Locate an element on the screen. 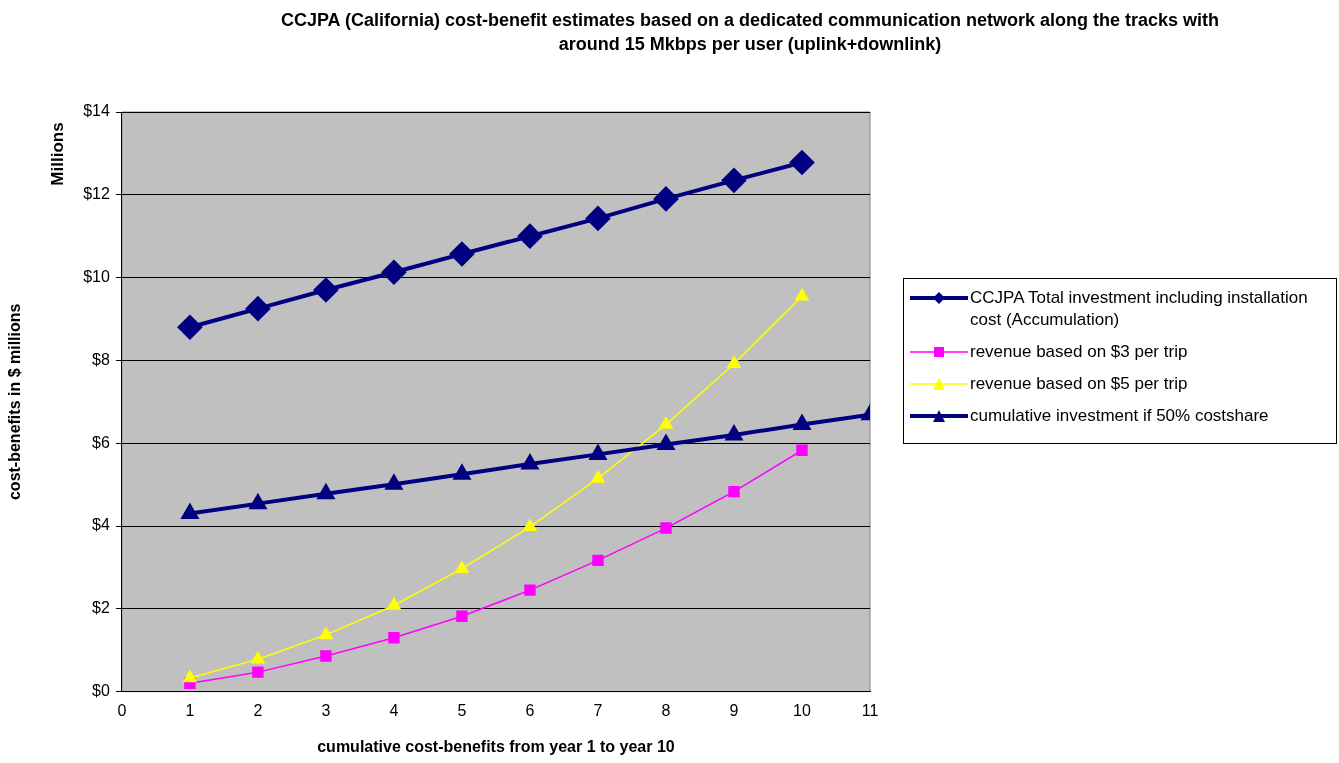  legend-label: cumulative investment if 50% costshare is located at coordinates (1119, 416).